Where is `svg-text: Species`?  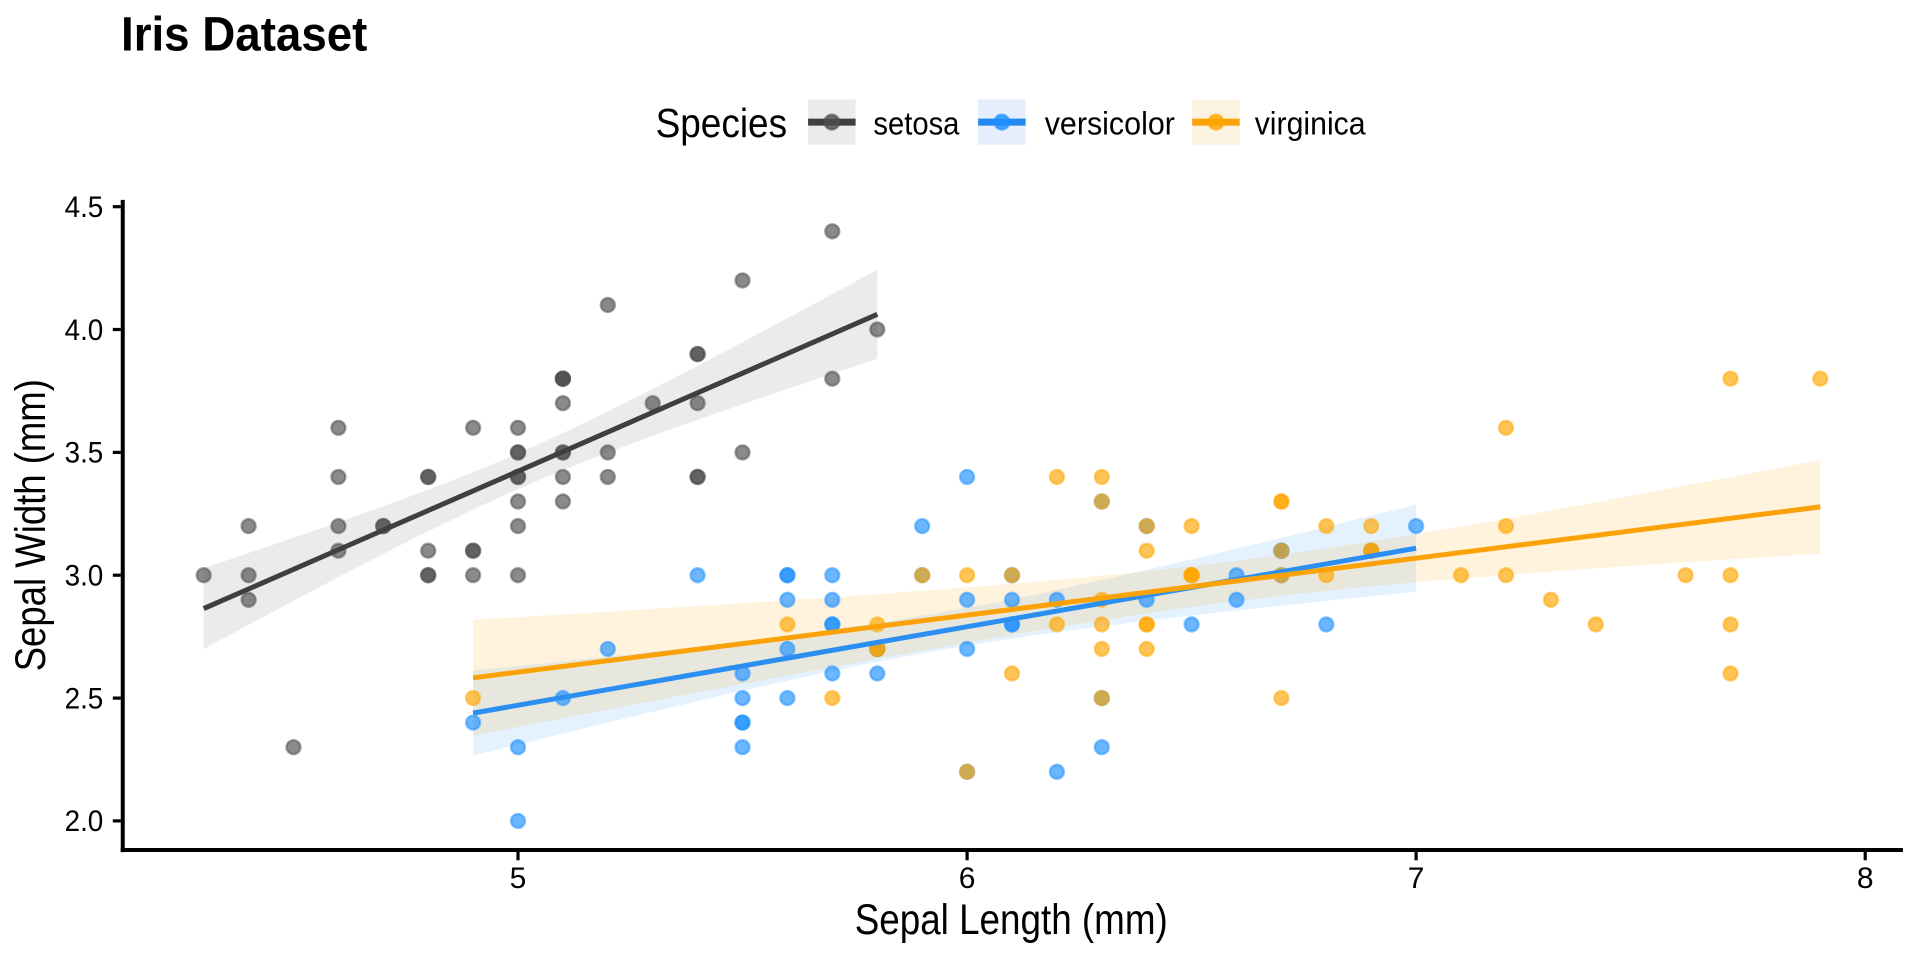
svg-text: Species is located at coordinates (722, 123).